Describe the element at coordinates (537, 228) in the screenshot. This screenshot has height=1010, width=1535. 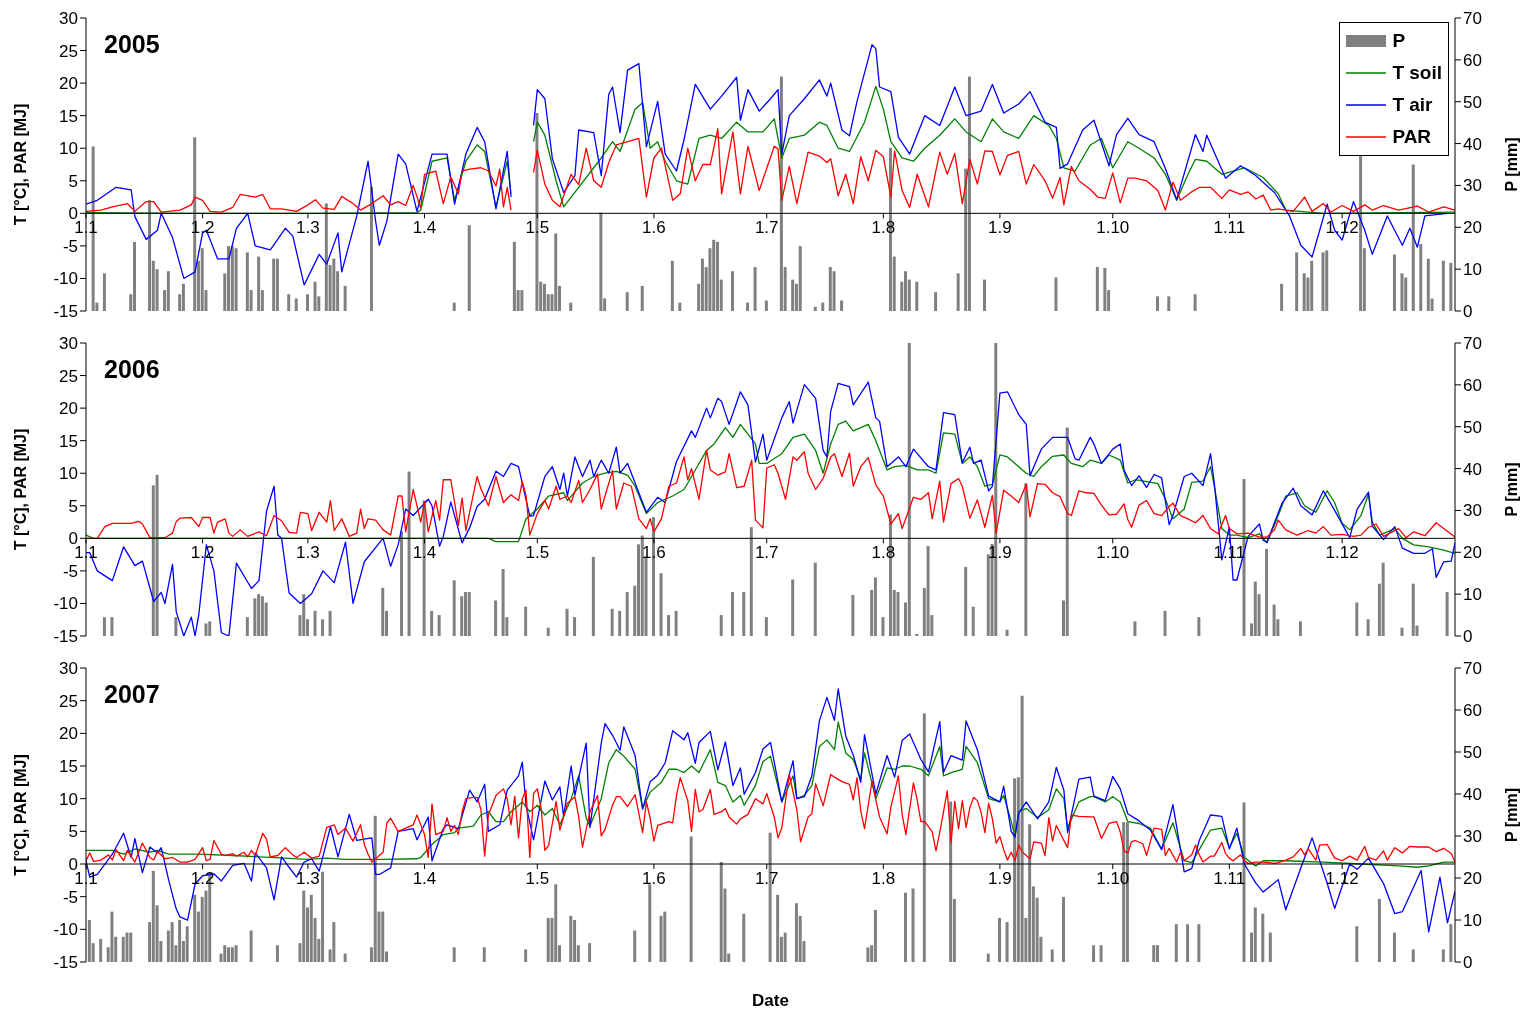
I see `x-tick-label: 1.5` at that location.